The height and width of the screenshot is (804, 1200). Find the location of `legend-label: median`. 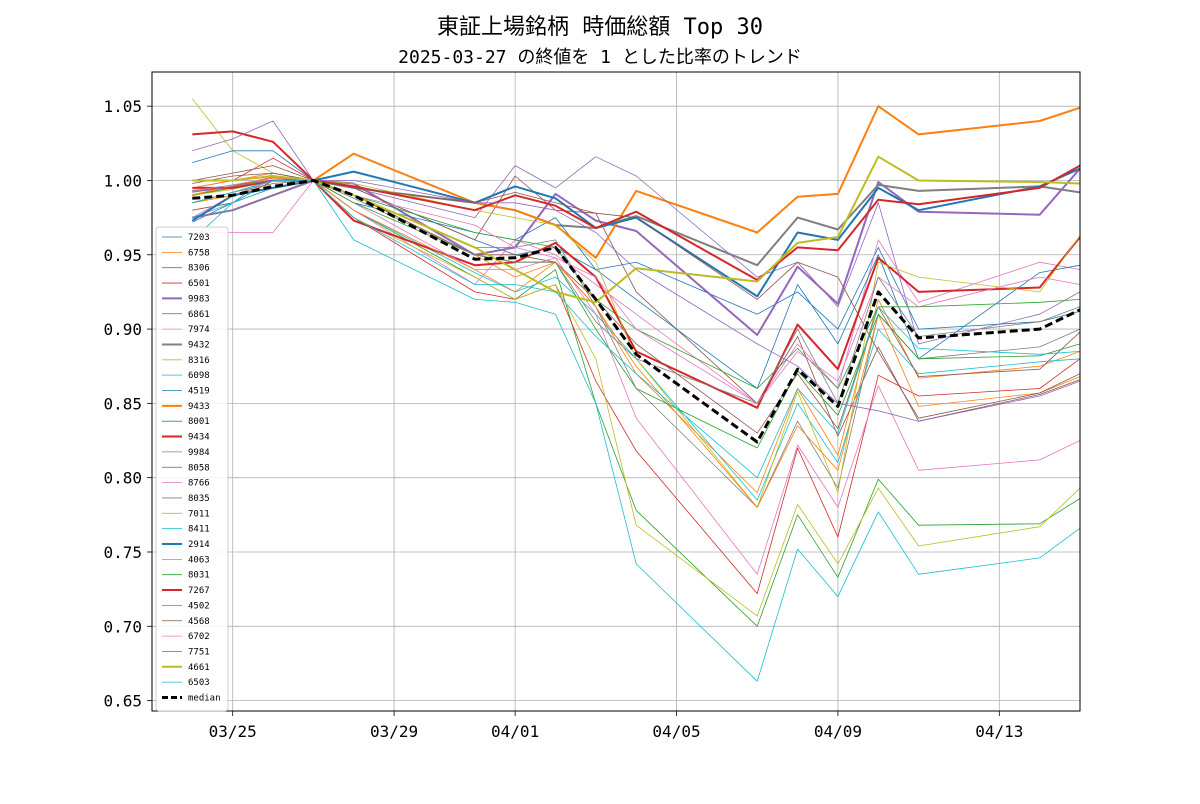

legend-label: median is located at coordinates (204, 699).